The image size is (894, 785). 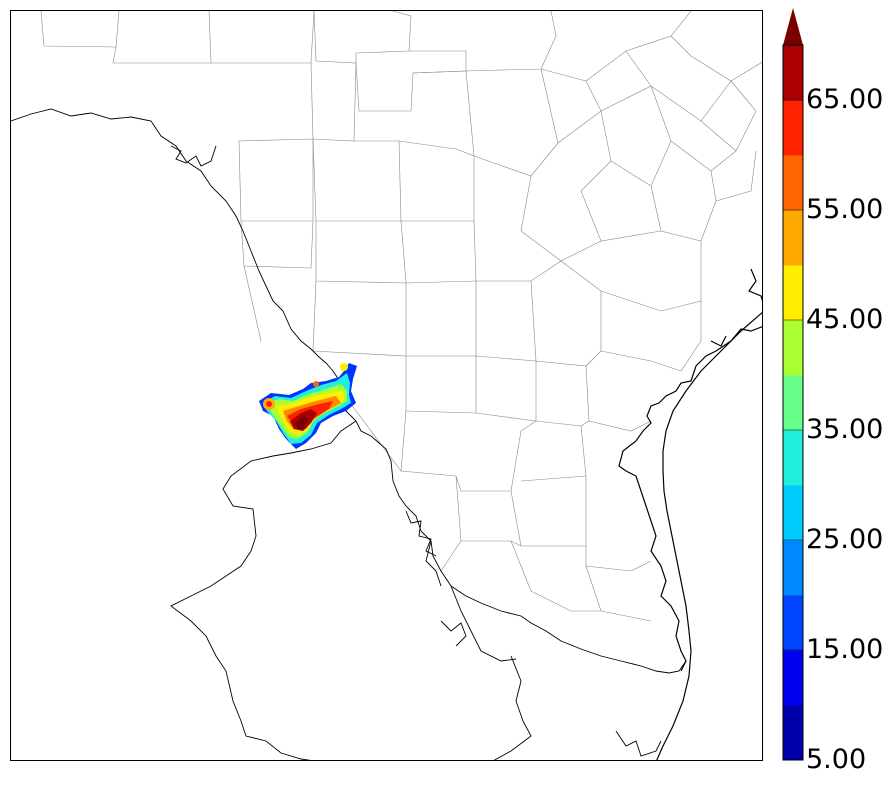 I want to click on colorbar-tick-label: 5.00, so click(x=836, y=759).